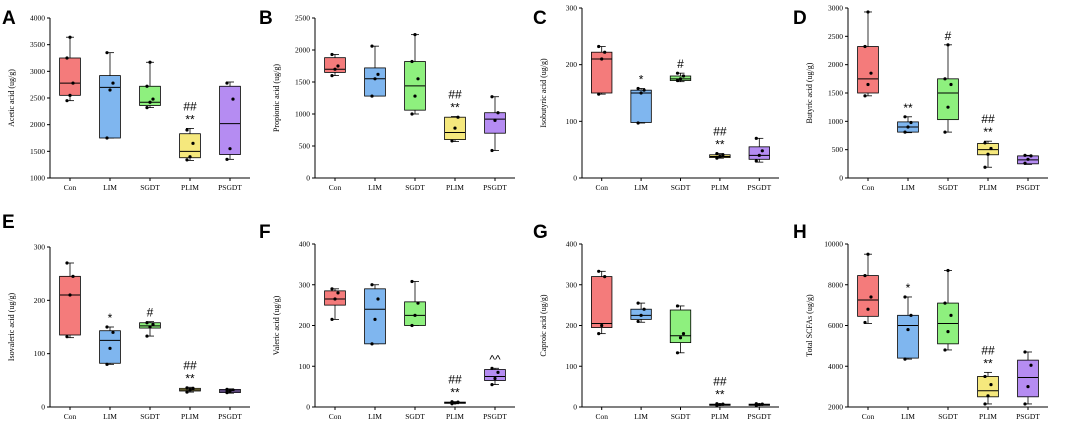  I want to click on chart-c-x-tick-label: LIM, so click(641, 187).